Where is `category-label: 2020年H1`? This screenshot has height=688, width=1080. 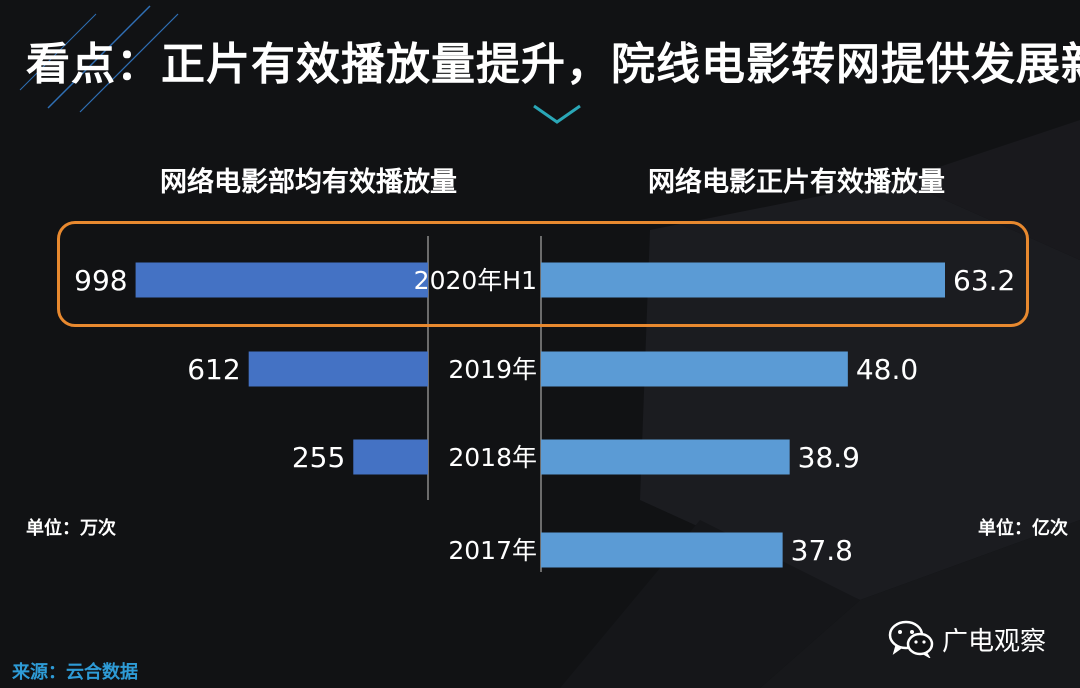
category-label: 2020年H1 is located at coordinates (475, 280).